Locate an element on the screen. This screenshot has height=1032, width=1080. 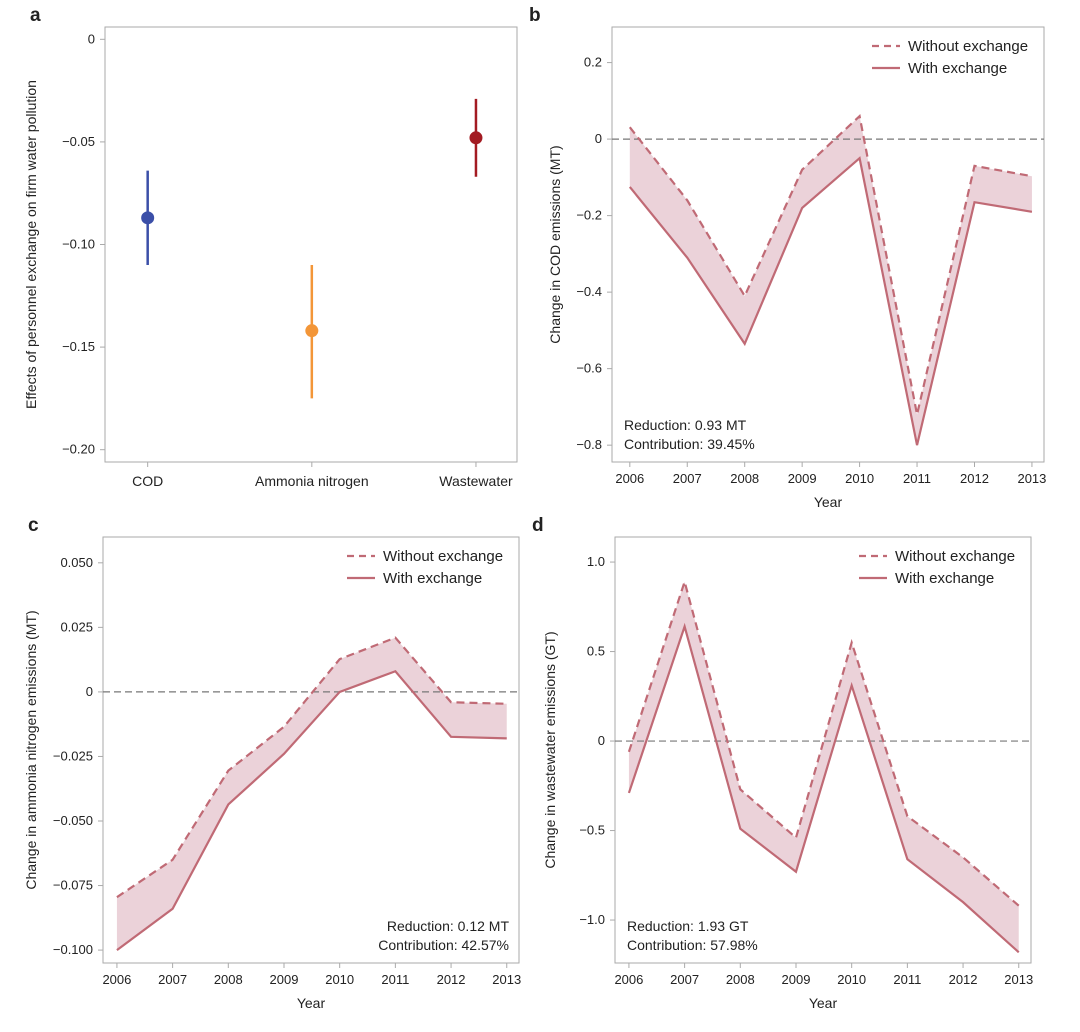
panel-label: d is located at coordinates (538, 525).